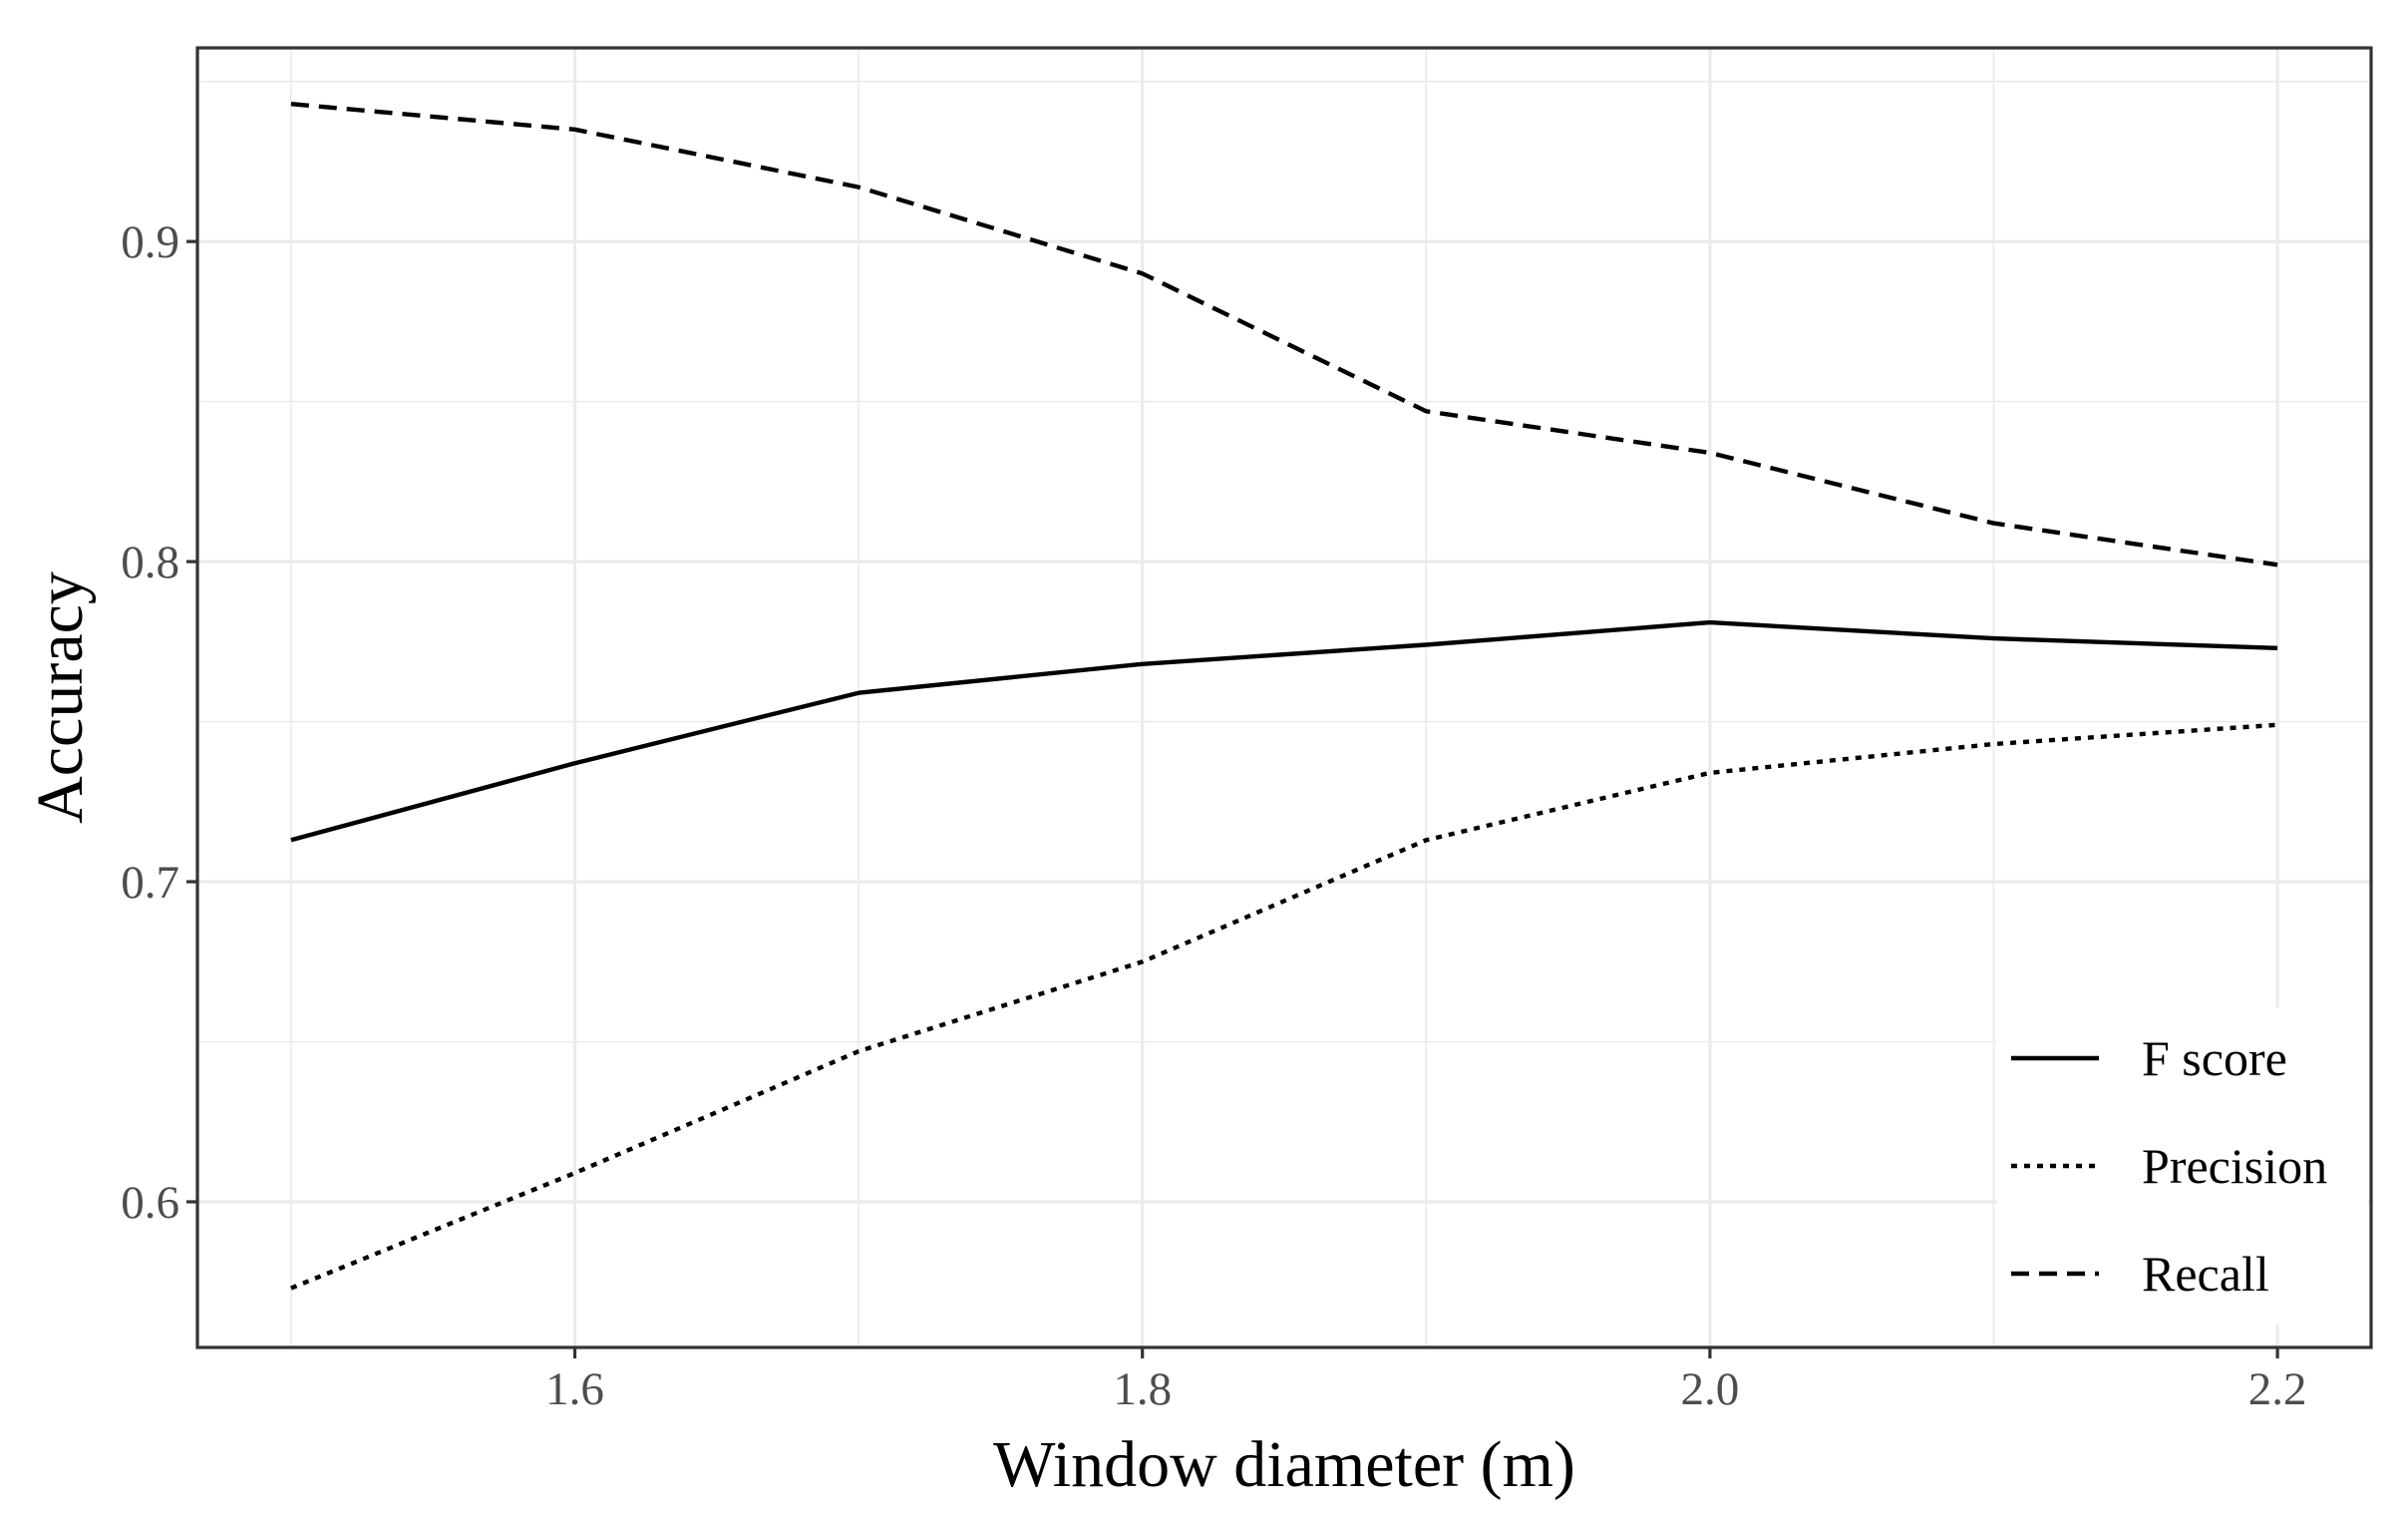 This screenshot has height=1516, width=2408. I want to click on series-line-f-score, so click(1284, 731).